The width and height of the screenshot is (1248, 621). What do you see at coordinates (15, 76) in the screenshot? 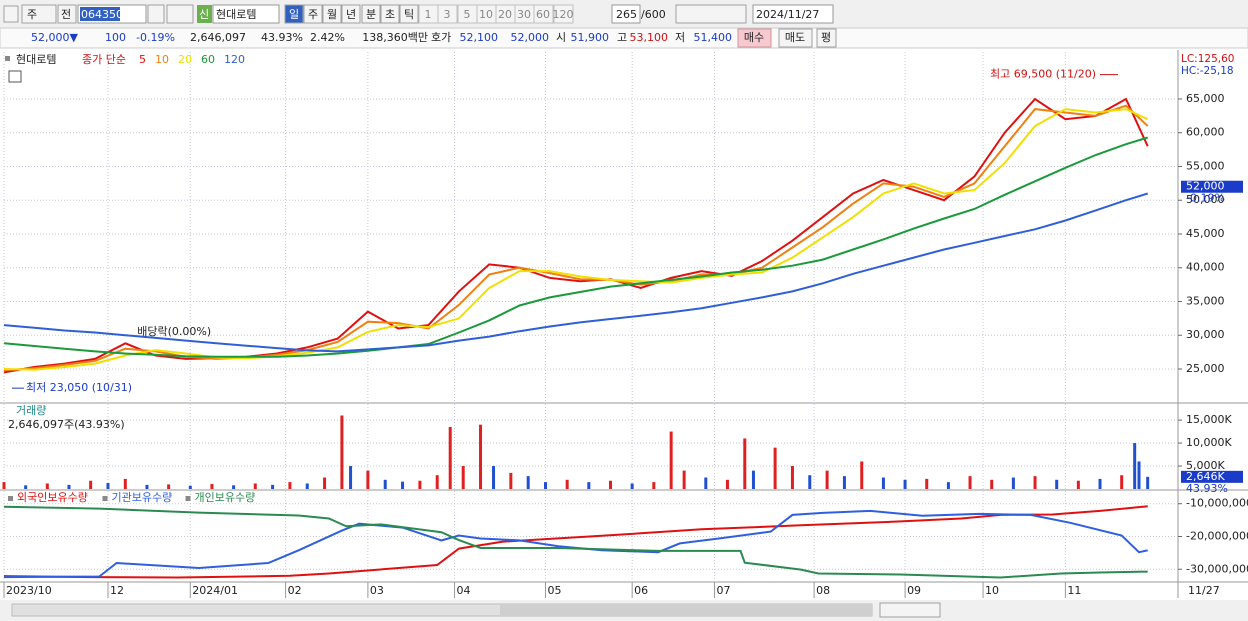
I see `table-icon` at bounding box center [15, 76].